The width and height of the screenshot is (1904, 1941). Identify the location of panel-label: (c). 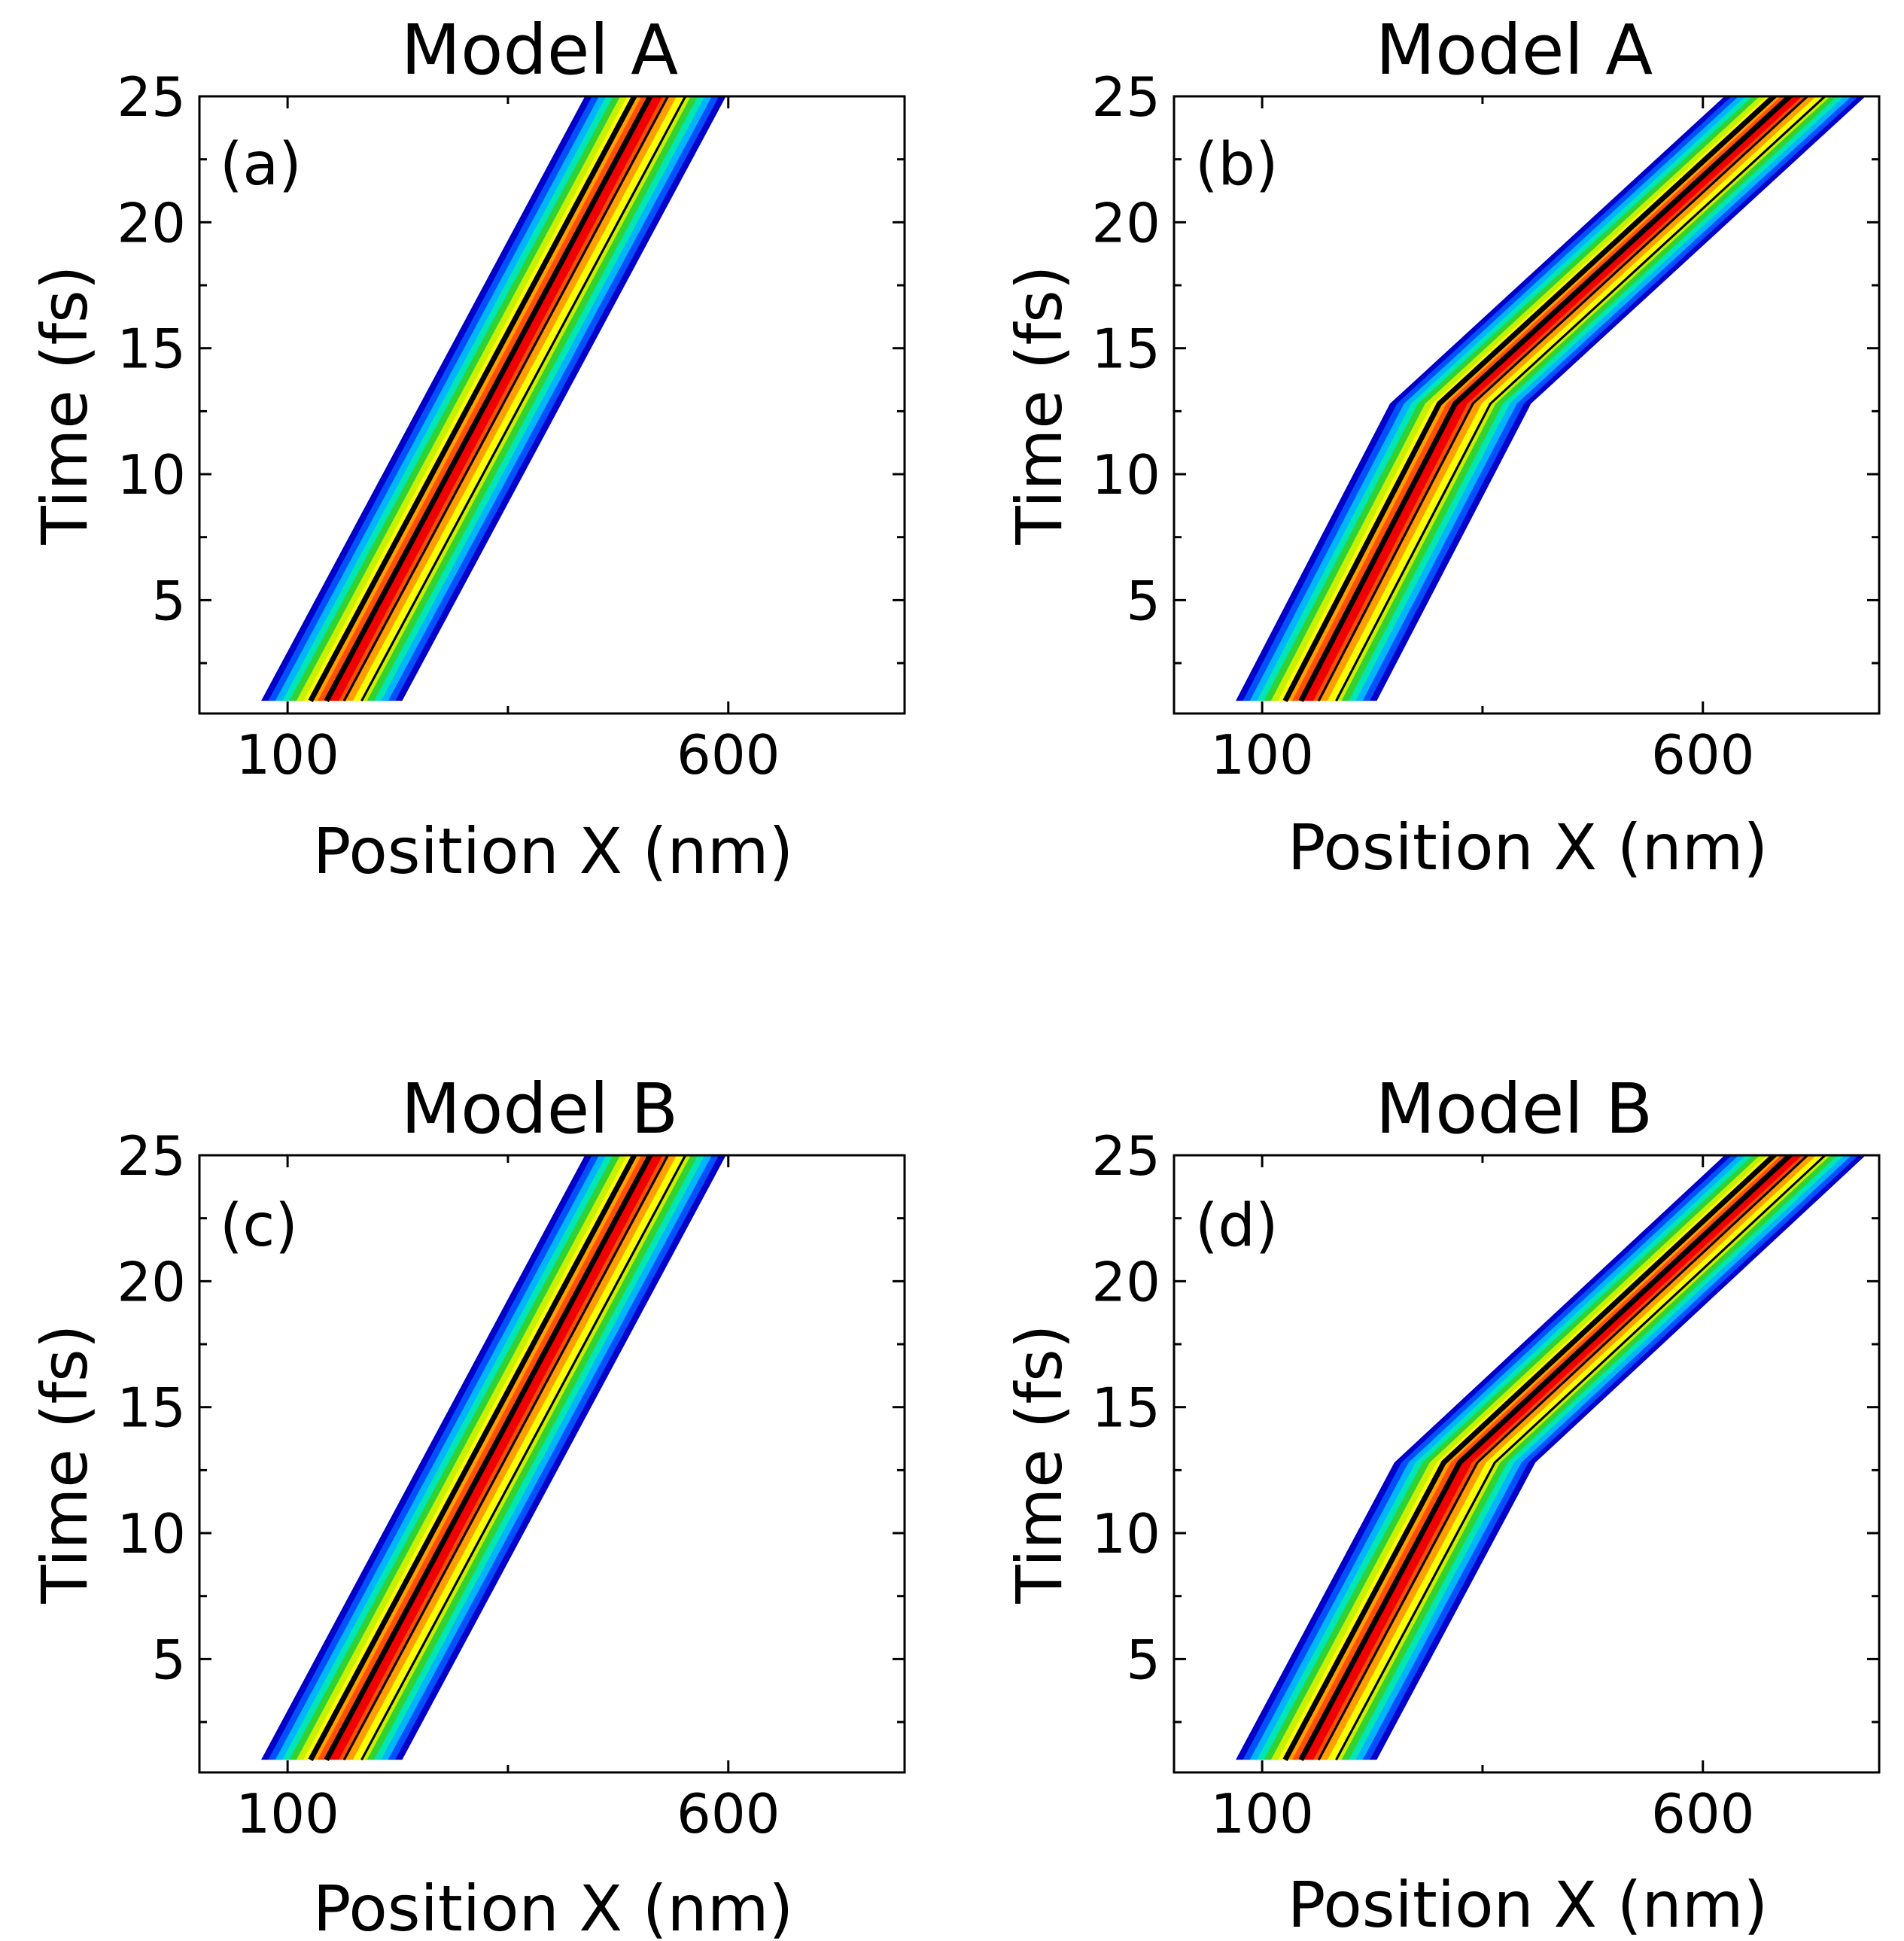
(259, 1226).